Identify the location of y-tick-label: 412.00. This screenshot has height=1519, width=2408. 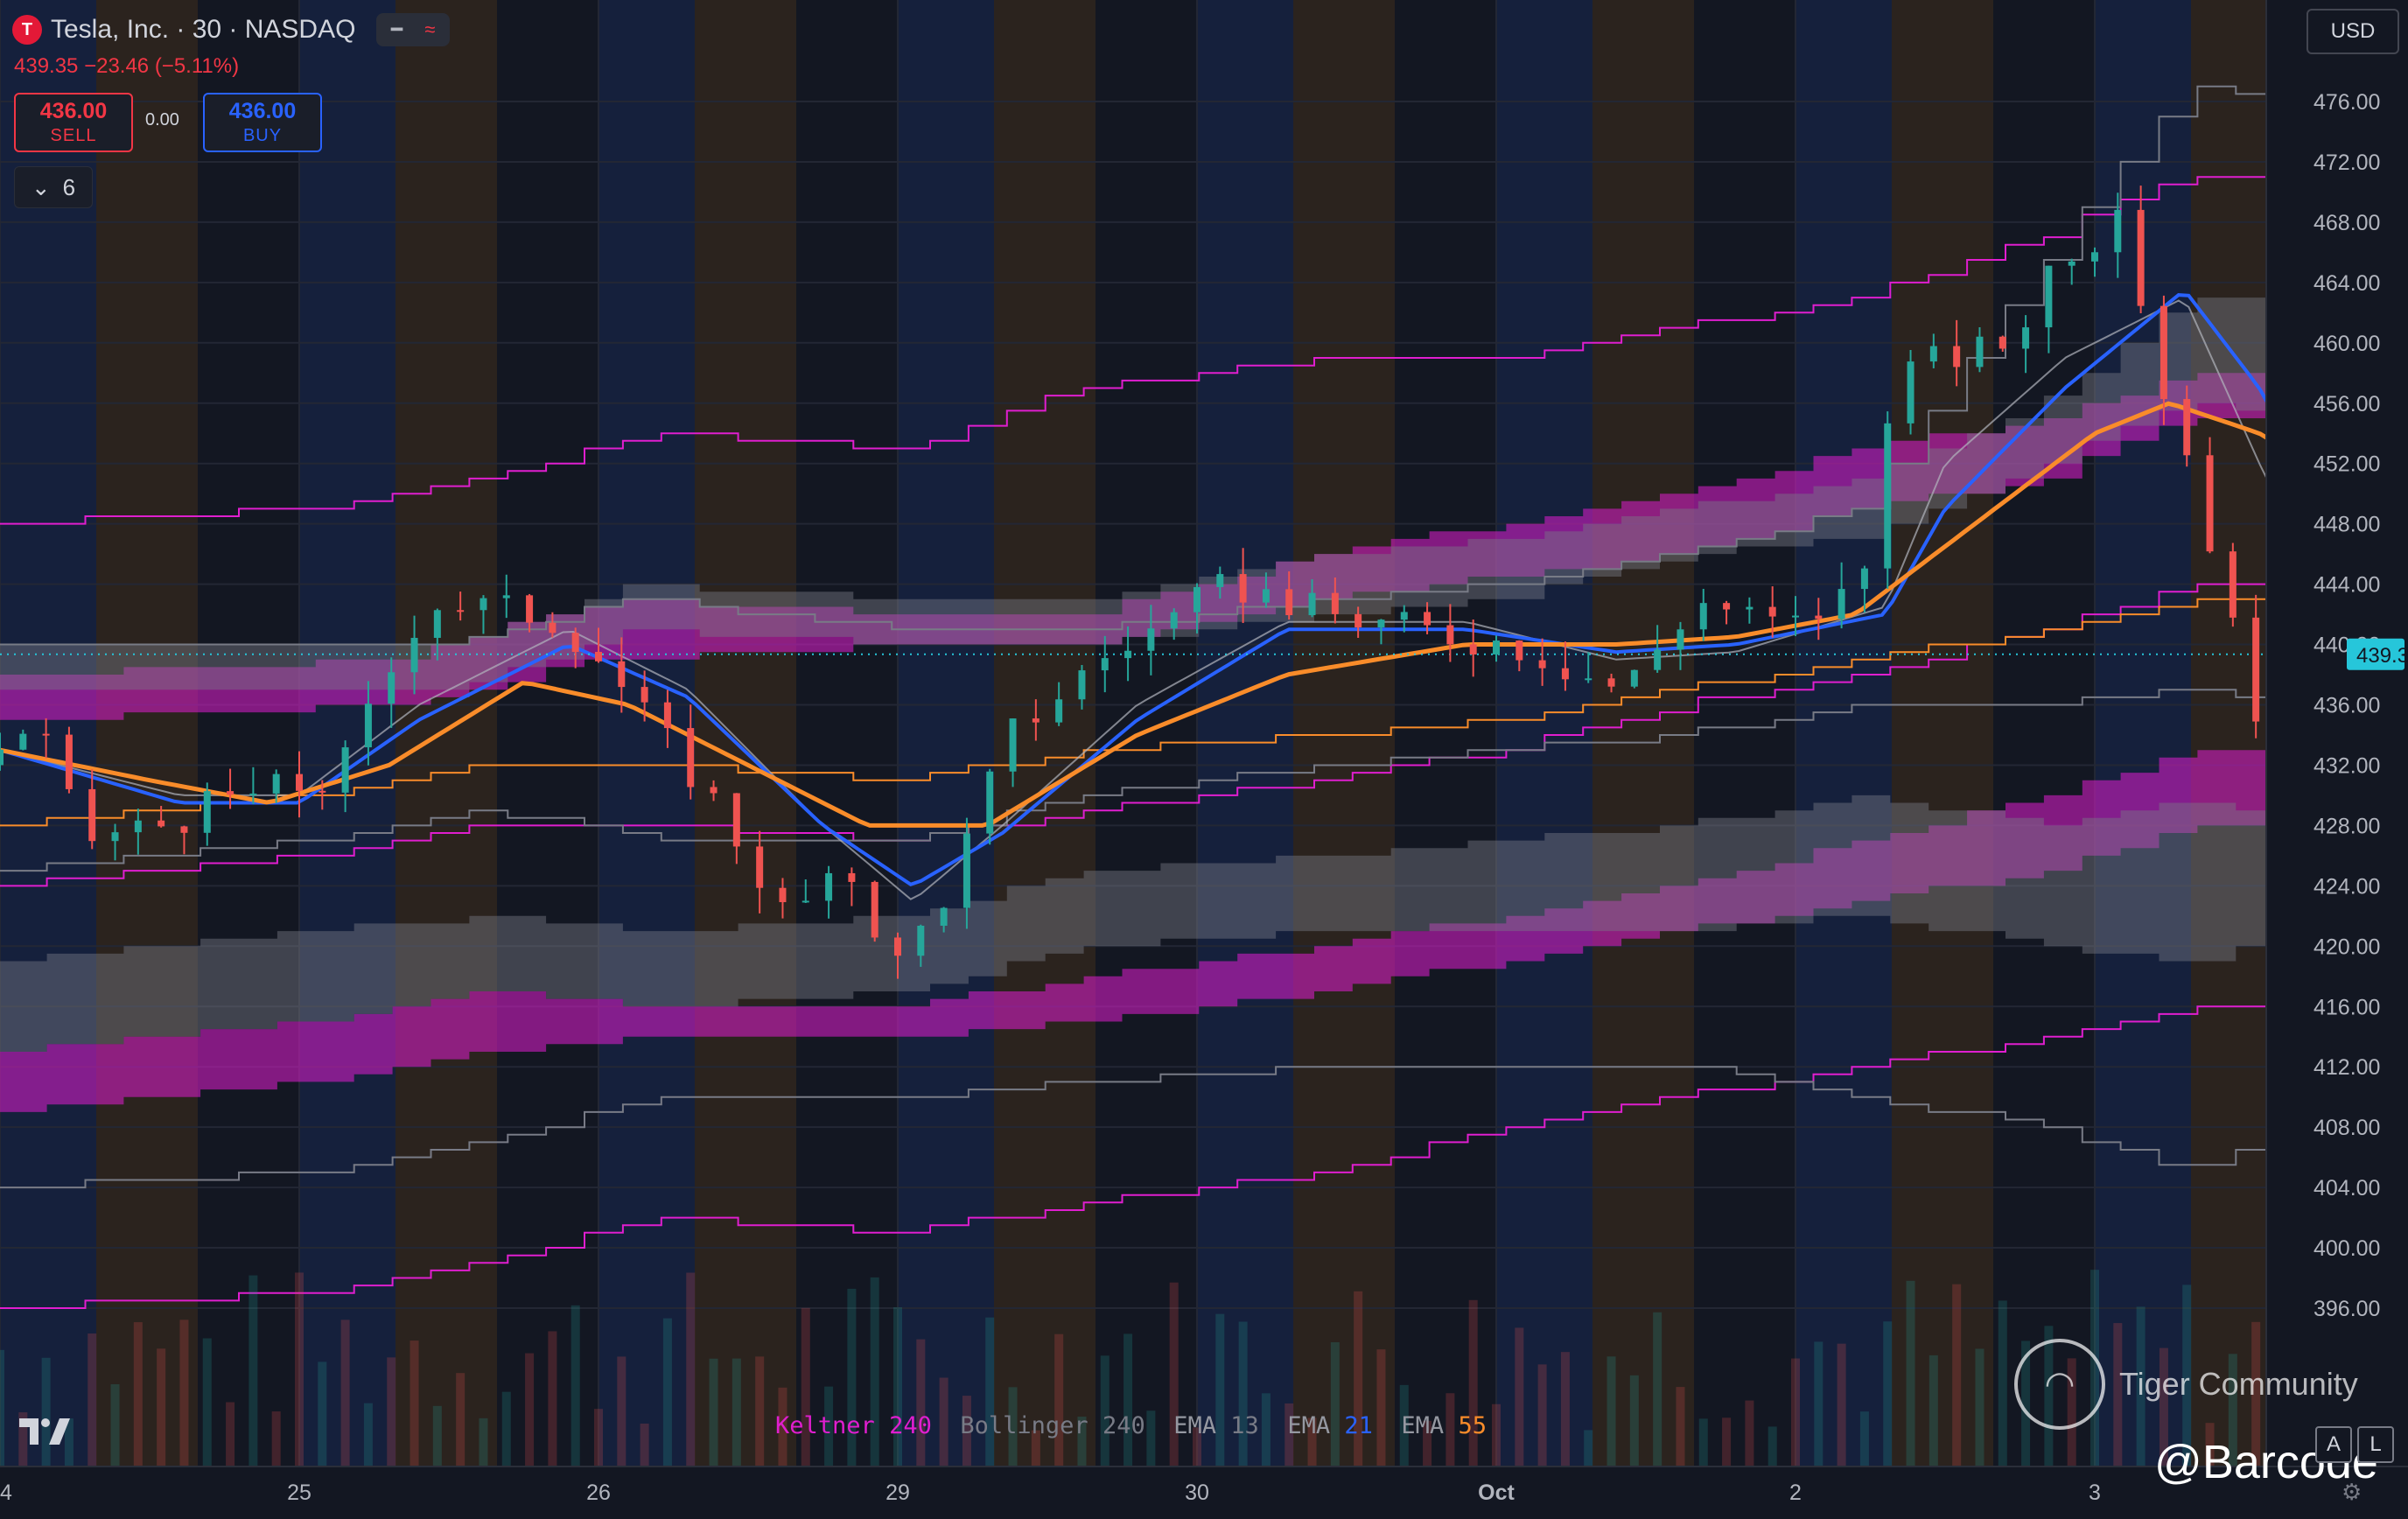
(2347, 1067).